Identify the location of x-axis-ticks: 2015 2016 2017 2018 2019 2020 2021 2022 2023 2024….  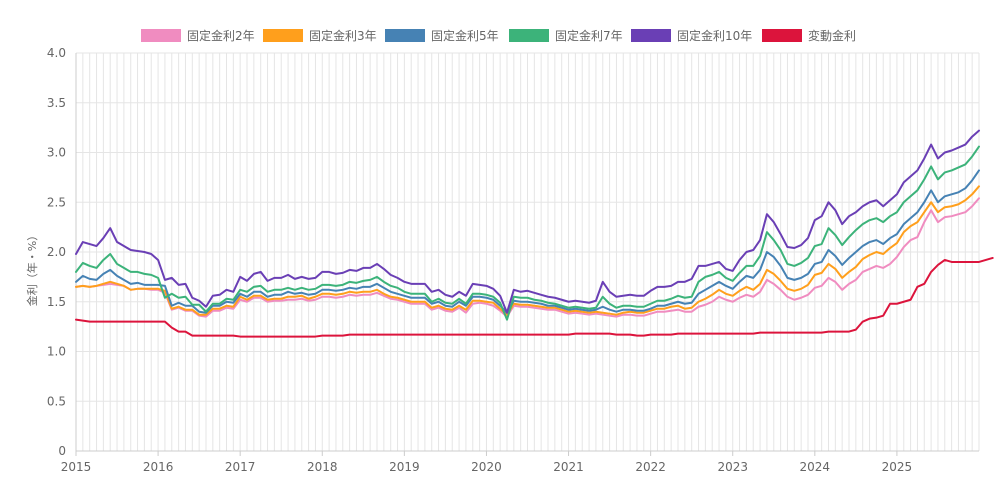
(486, 462).